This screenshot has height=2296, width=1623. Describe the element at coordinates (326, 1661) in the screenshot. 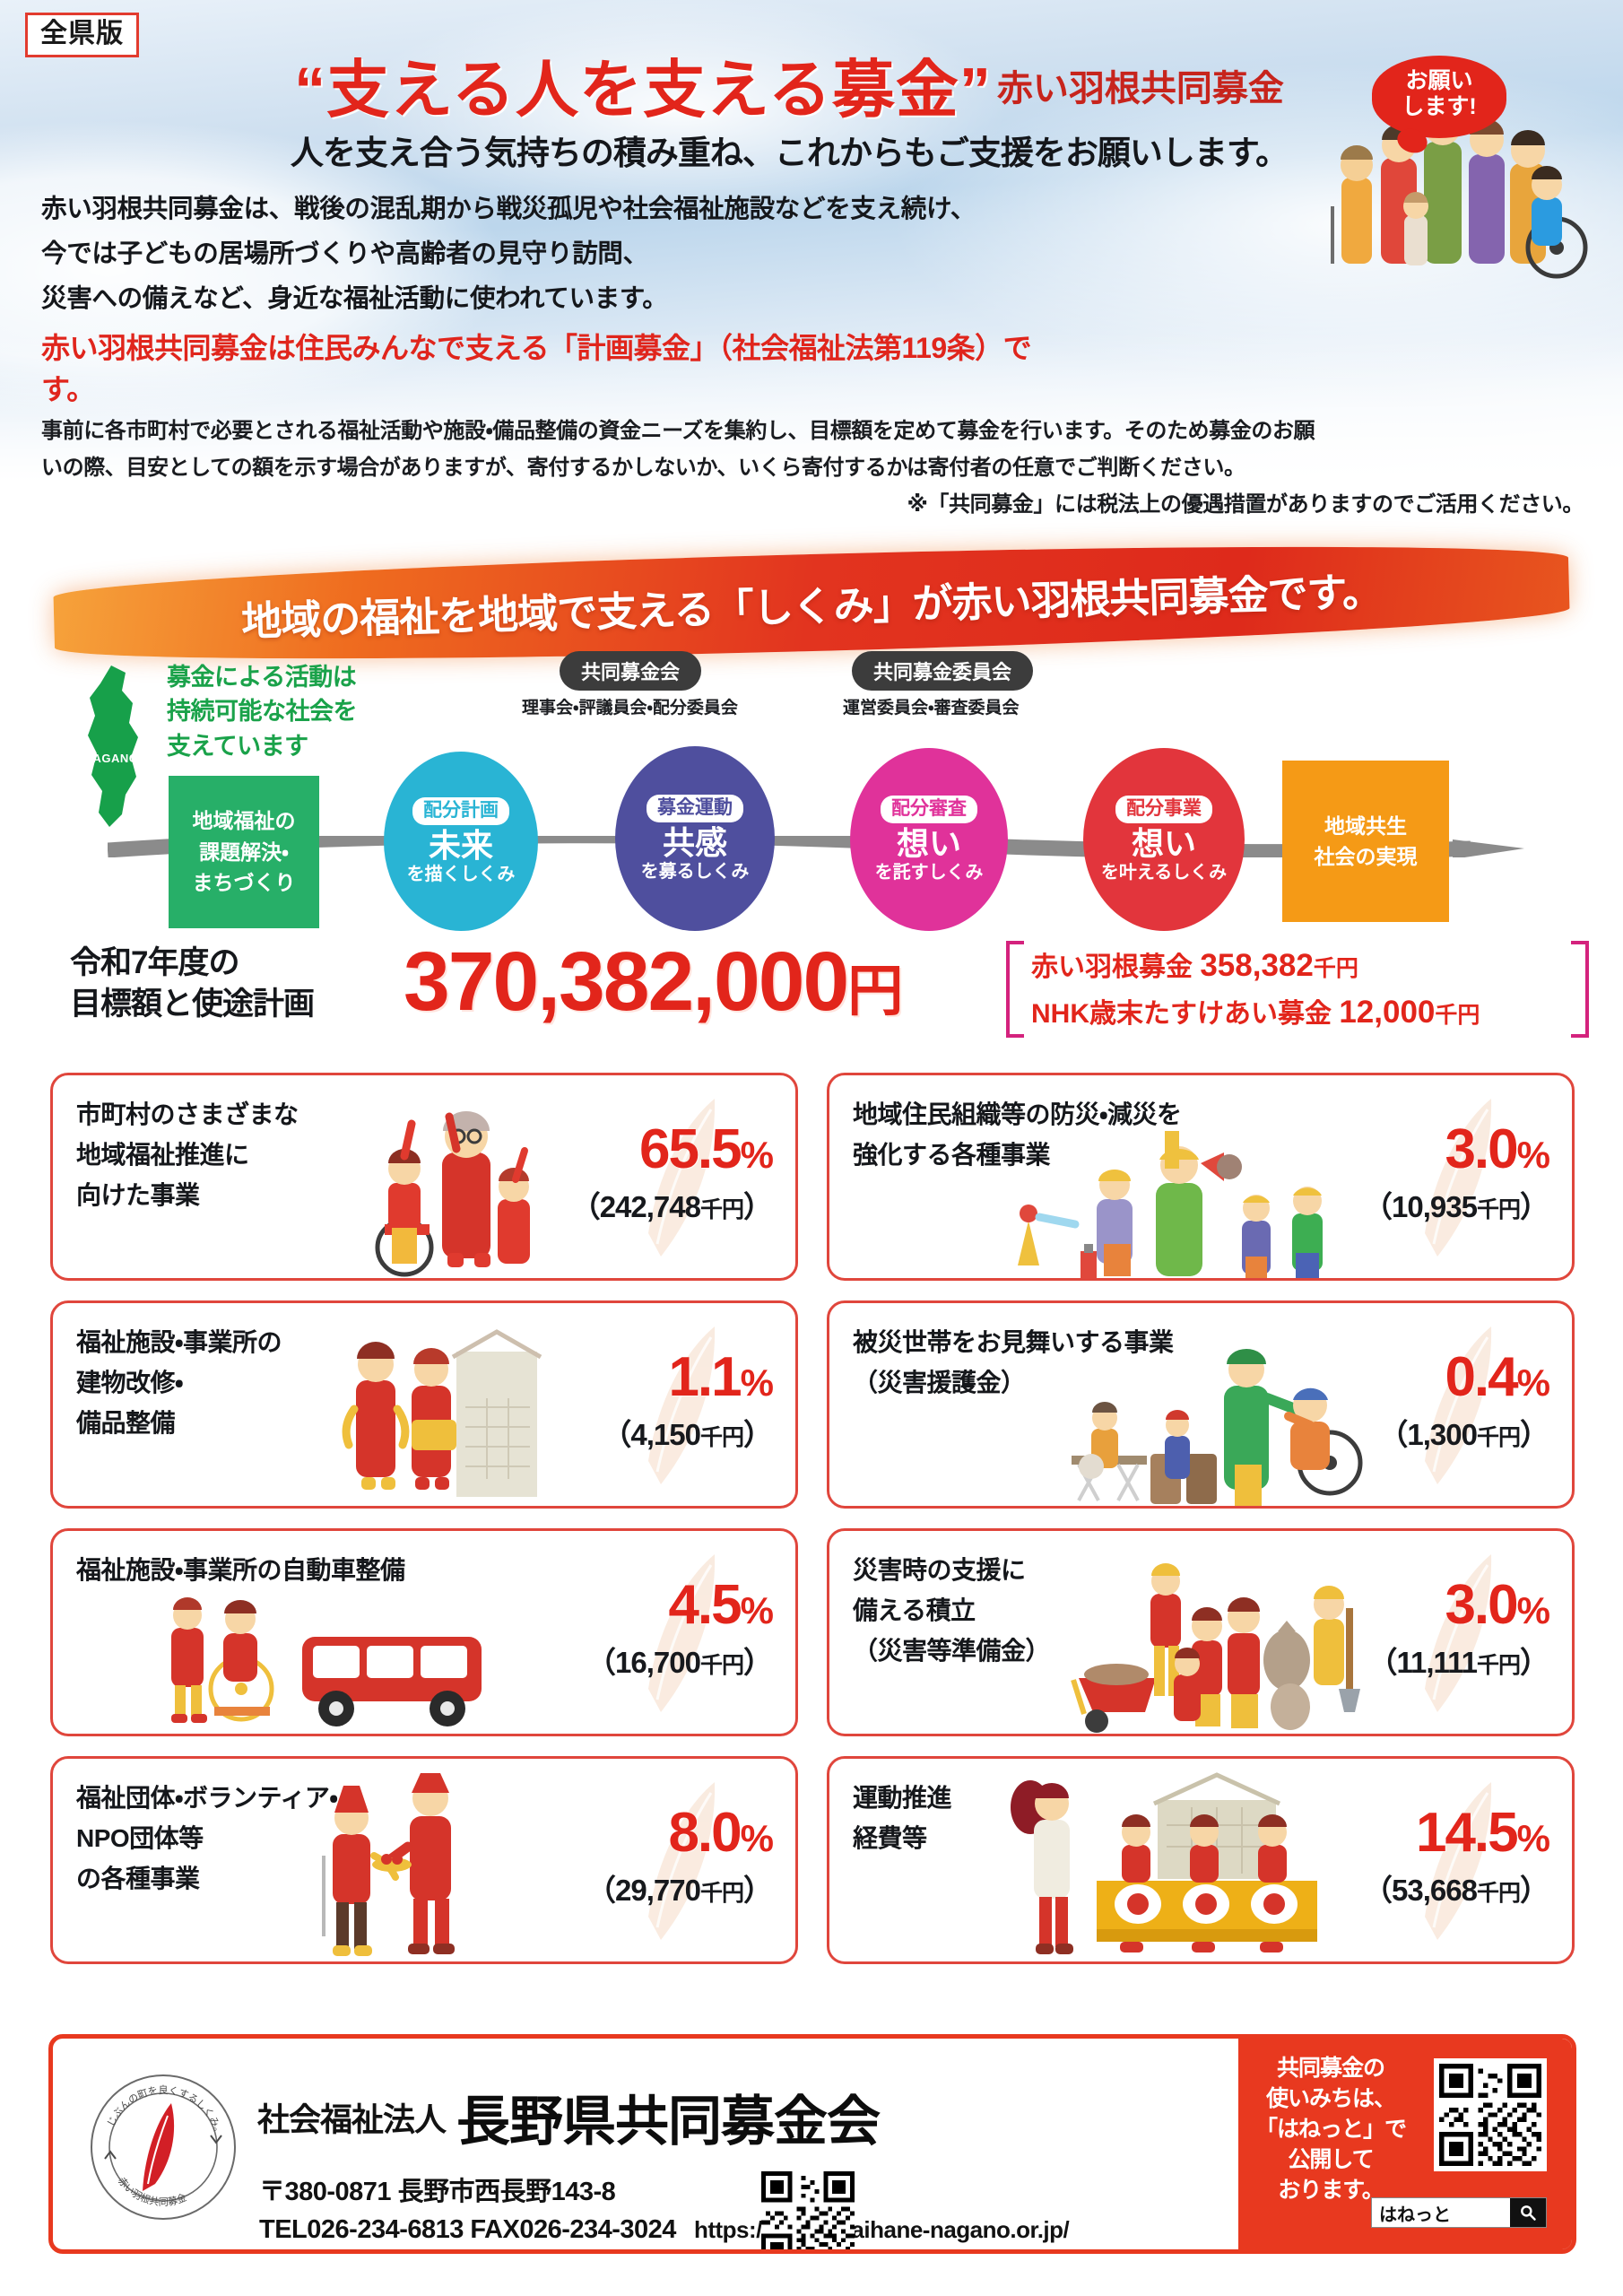

I see `welfare-van-icon` at that location.